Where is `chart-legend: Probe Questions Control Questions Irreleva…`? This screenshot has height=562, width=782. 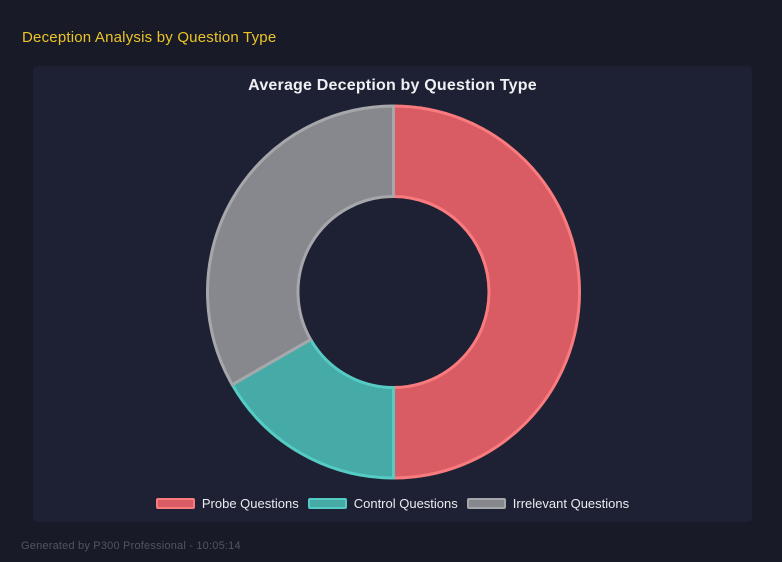
chart-legend: Probe Questions Control Questions Irreleva… is located at coordinates (392, 503).